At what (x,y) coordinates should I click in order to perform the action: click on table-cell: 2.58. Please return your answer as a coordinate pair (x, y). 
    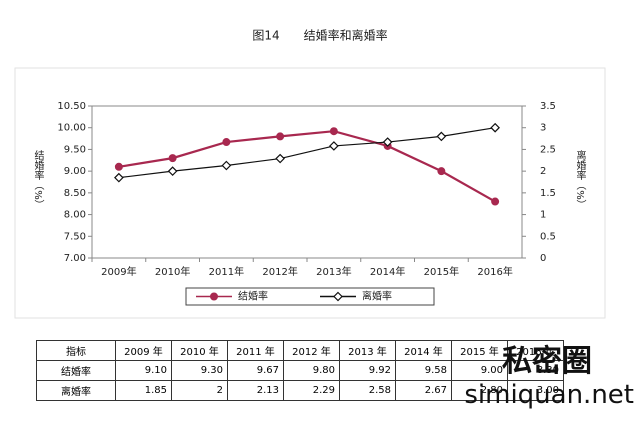
    Looking at the image, I should click on (367, 390).